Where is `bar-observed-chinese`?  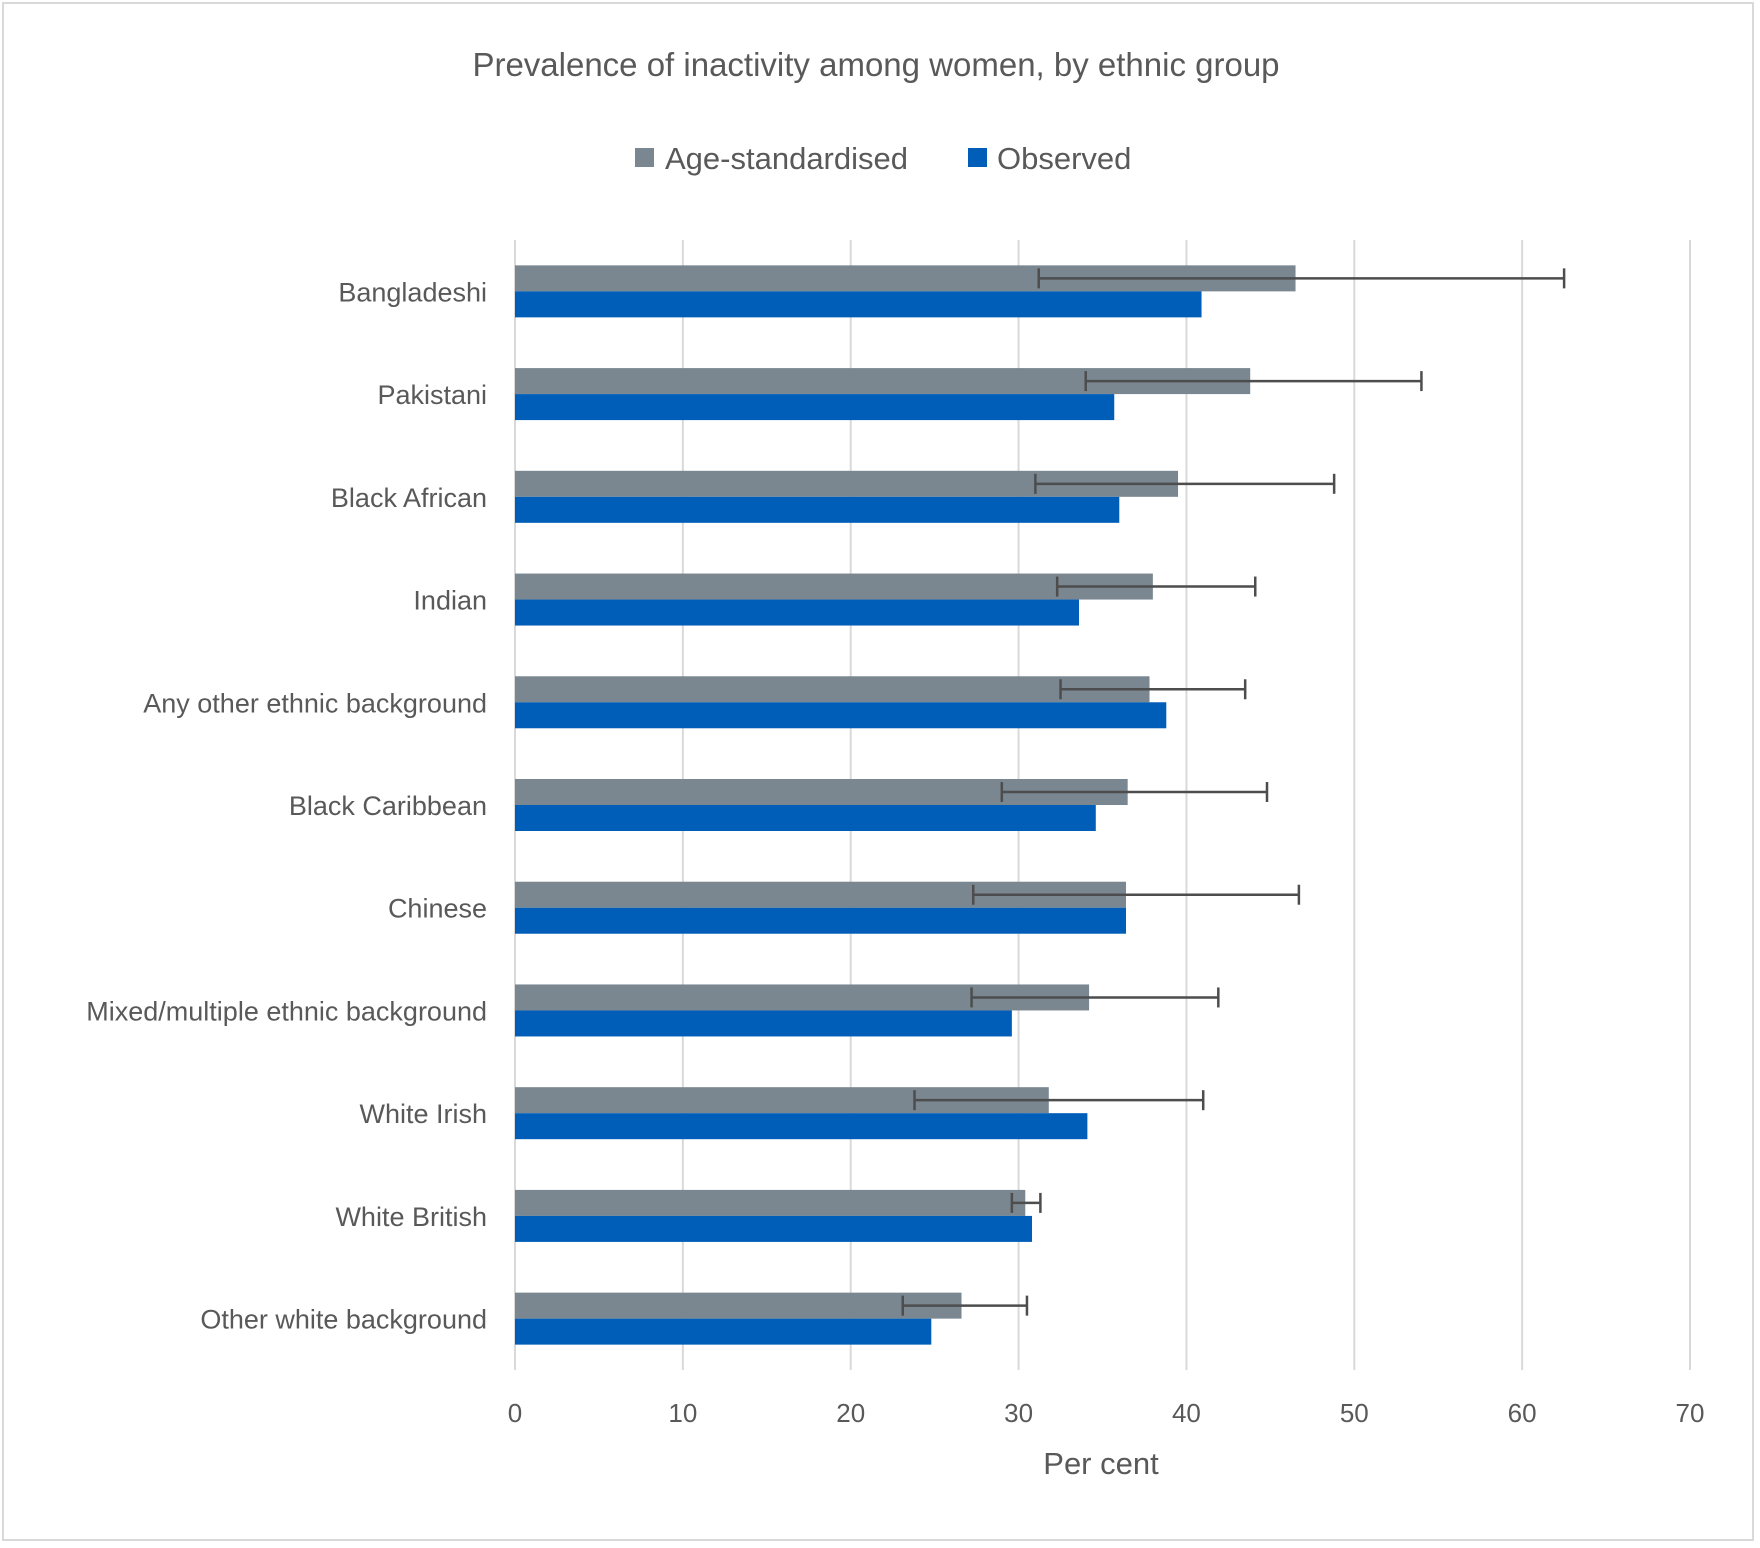
bar-observed-chinese is located at coordinates (820, 920).